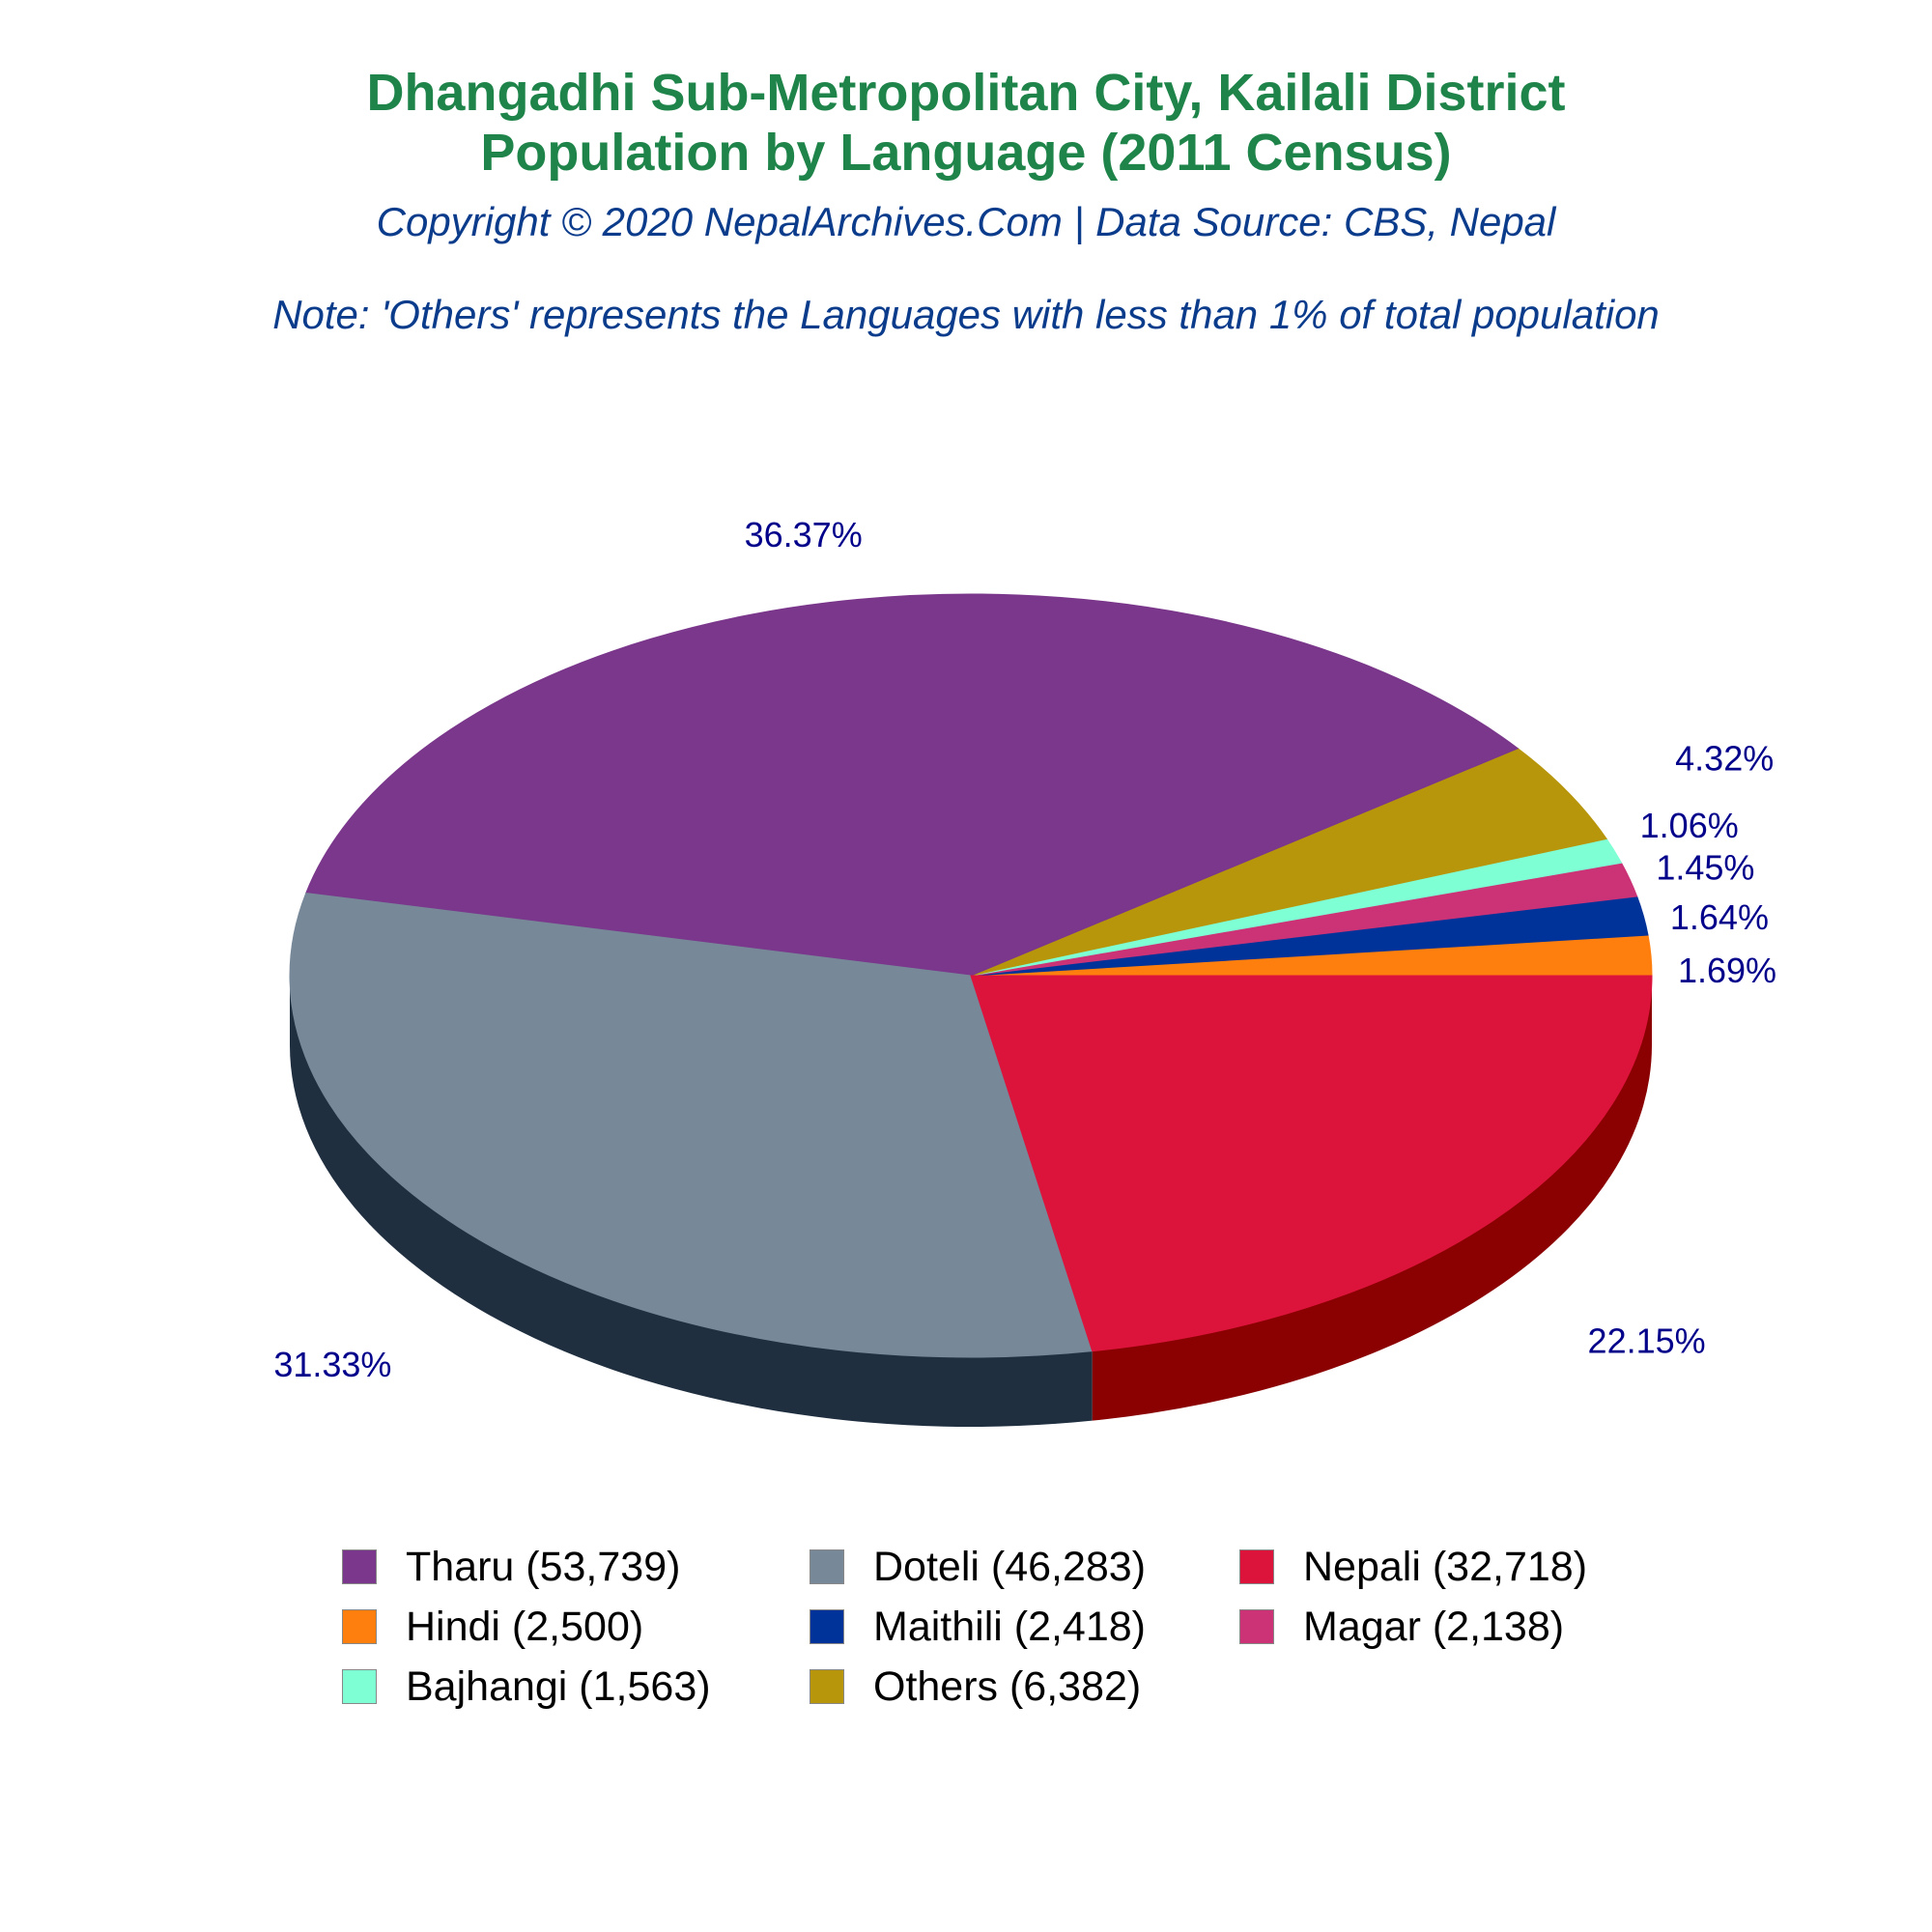  I want to click on slice-label-bajhangi: 1.06%, so click(1689, 825).